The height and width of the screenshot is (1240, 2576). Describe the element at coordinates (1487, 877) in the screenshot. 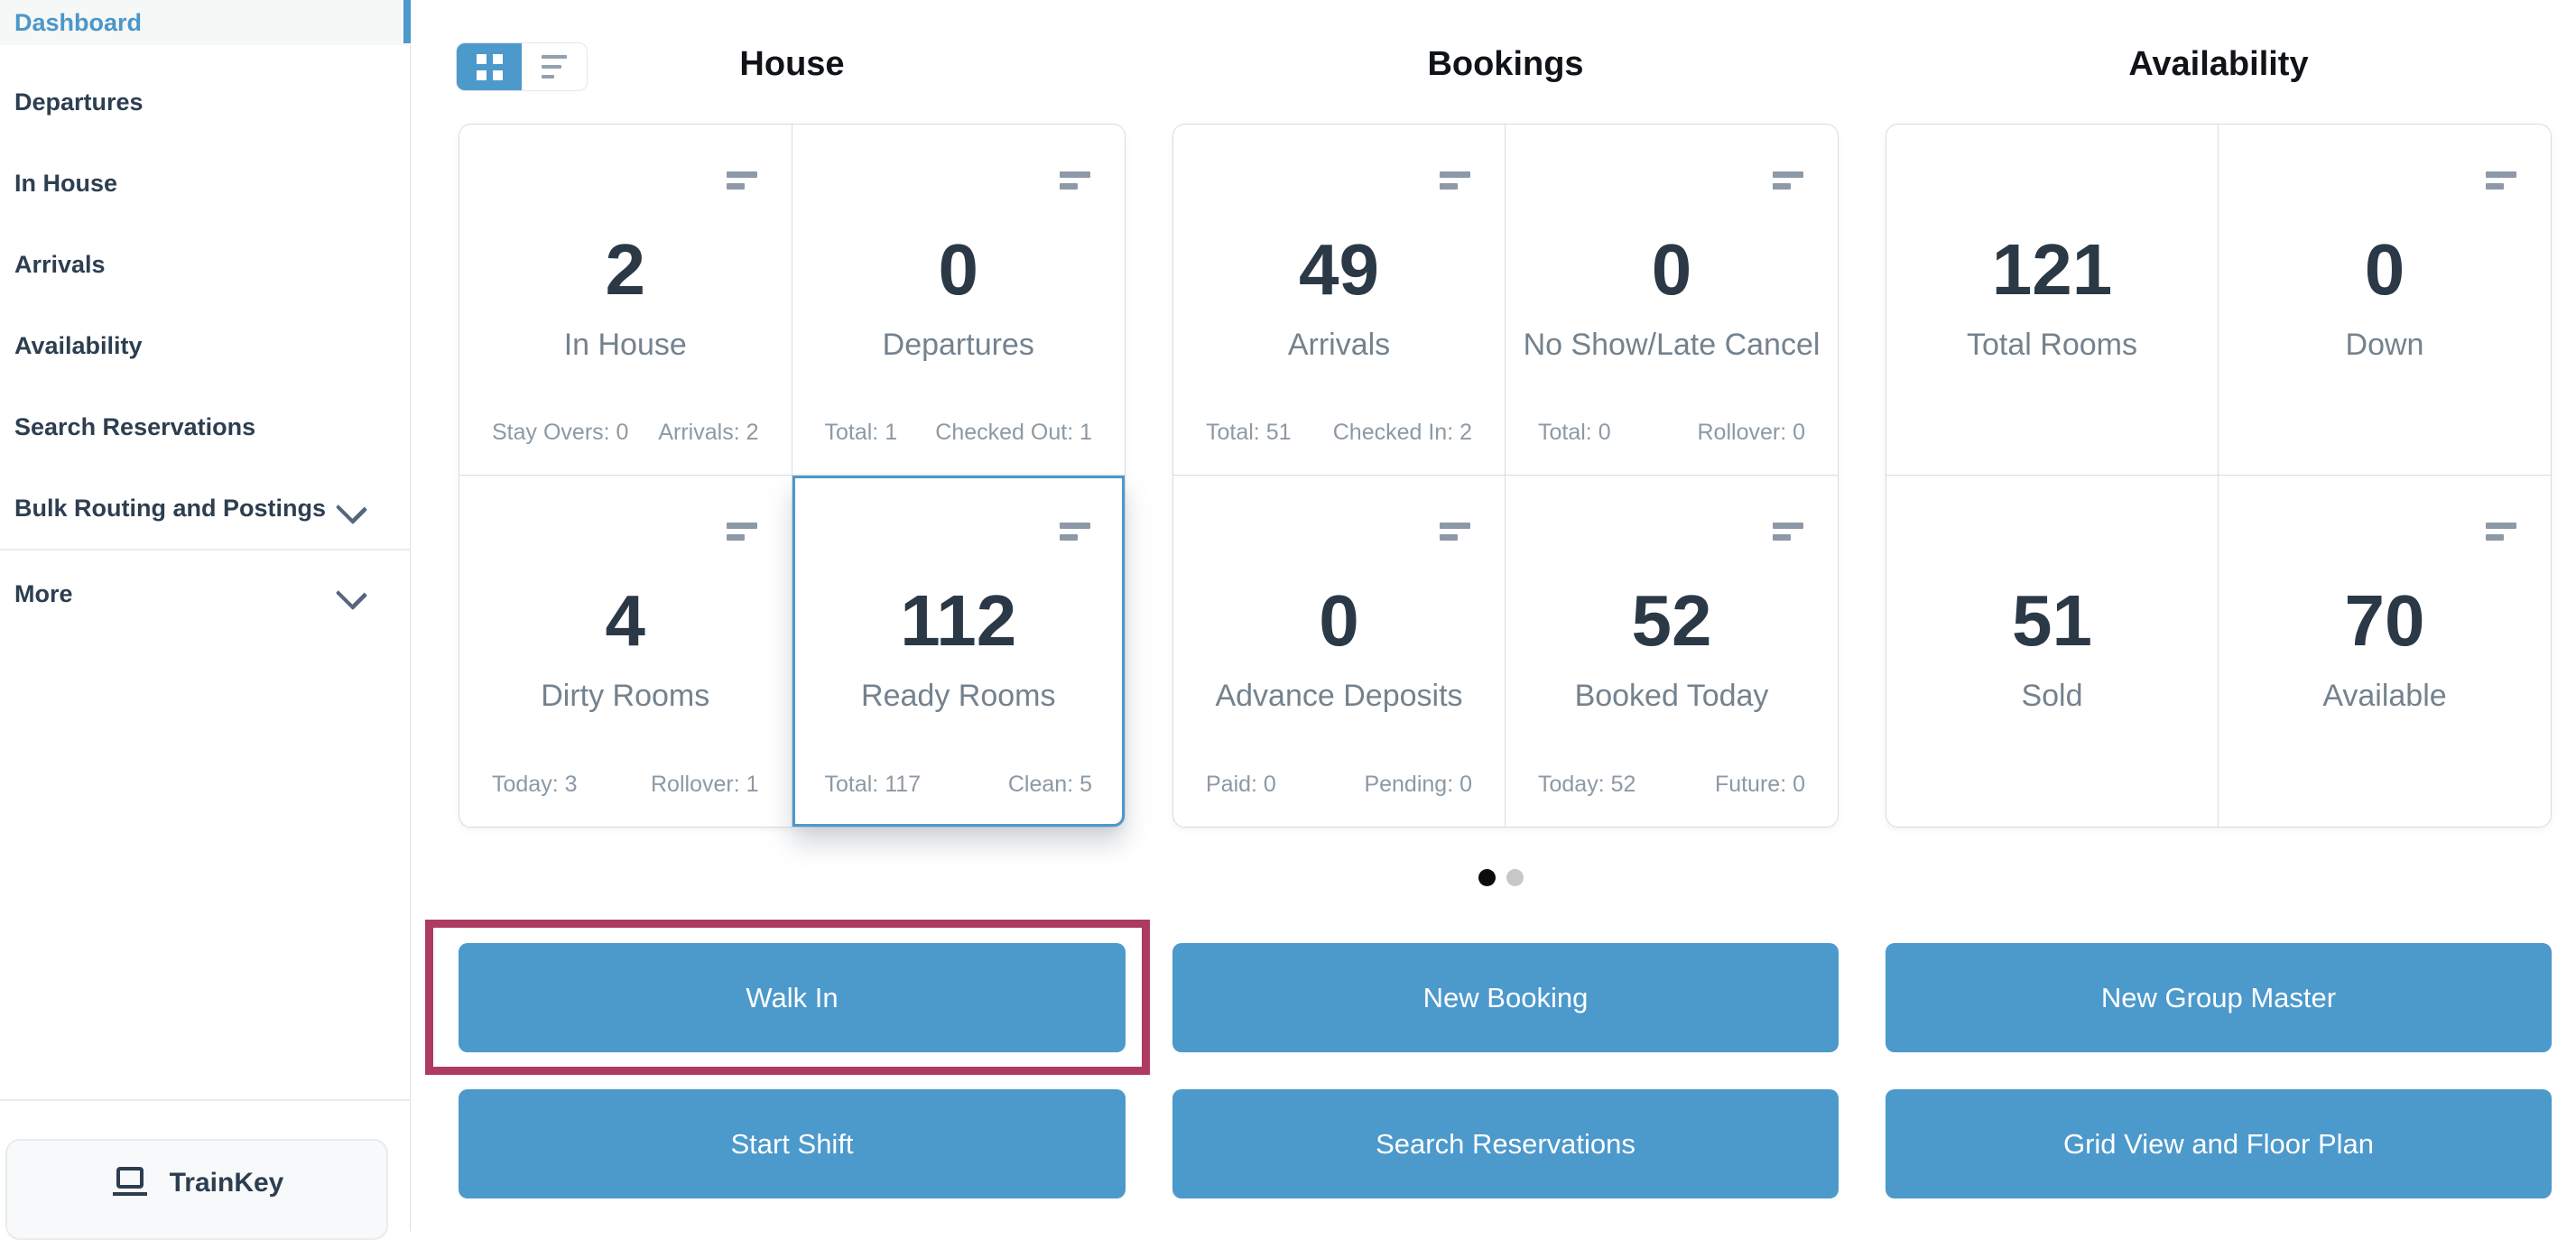

I see `pagination-dot-active` at that location.